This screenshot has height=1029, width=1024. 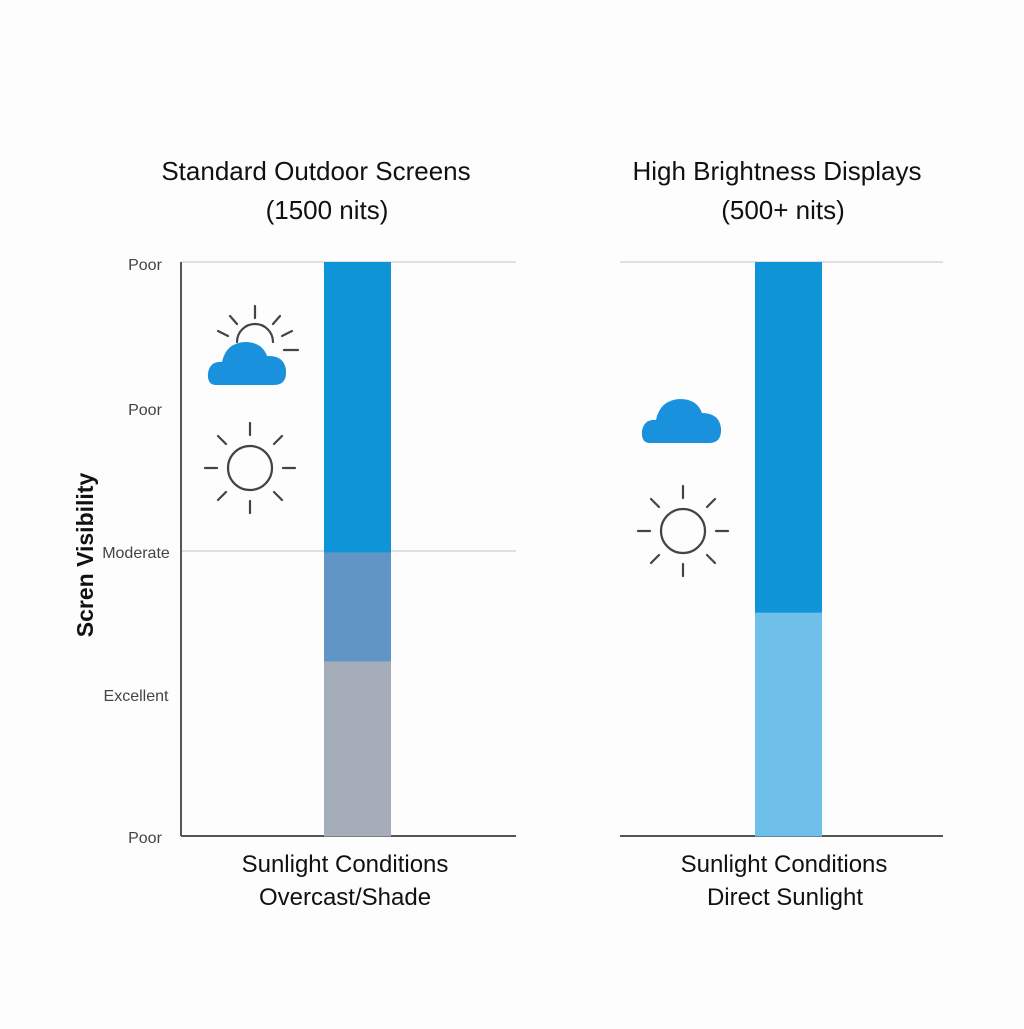 I want to click on y-tick-label: Moderate, so click(x=136, y=553).